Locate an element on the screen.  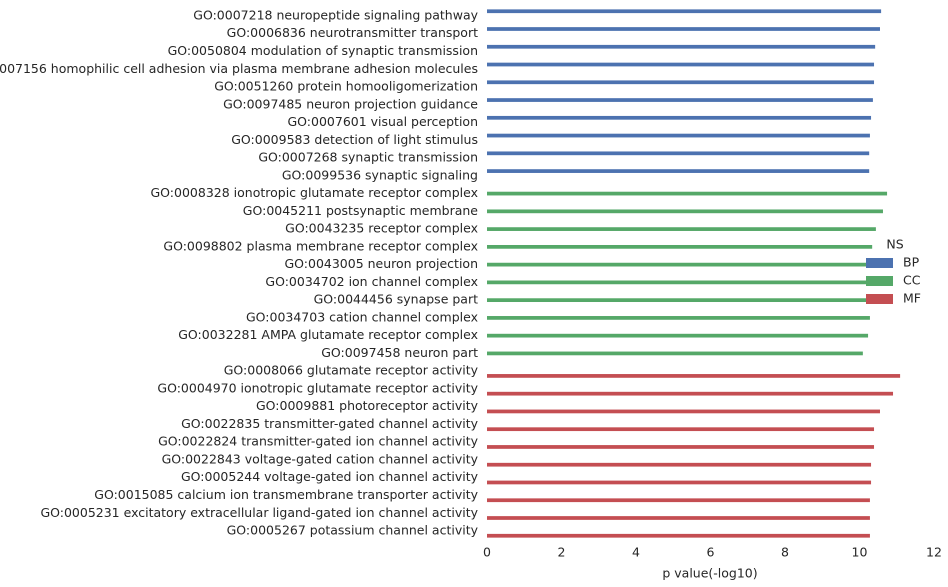
x-tick-label: 6 is located at coordinates (711, 551).